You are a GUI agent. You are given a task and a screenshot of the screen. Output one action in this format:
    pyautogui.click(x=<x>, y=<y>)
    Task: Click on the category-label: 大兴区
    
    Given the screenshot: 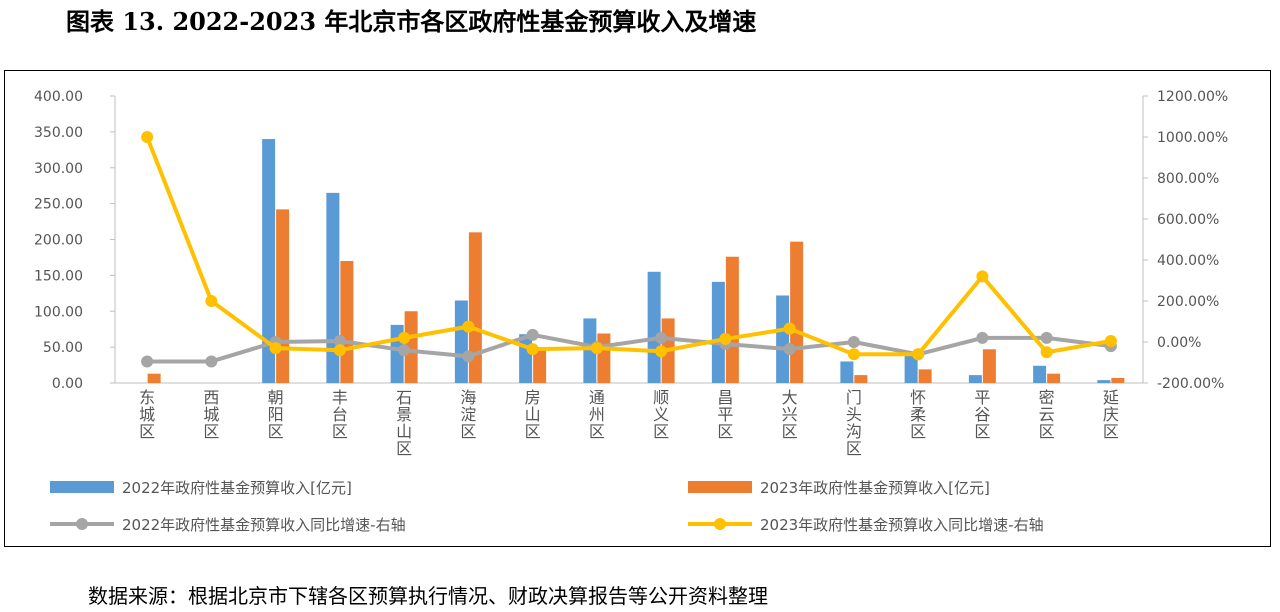 What is the action you would take?
    pyautogui.click(x=790, y=414)
    